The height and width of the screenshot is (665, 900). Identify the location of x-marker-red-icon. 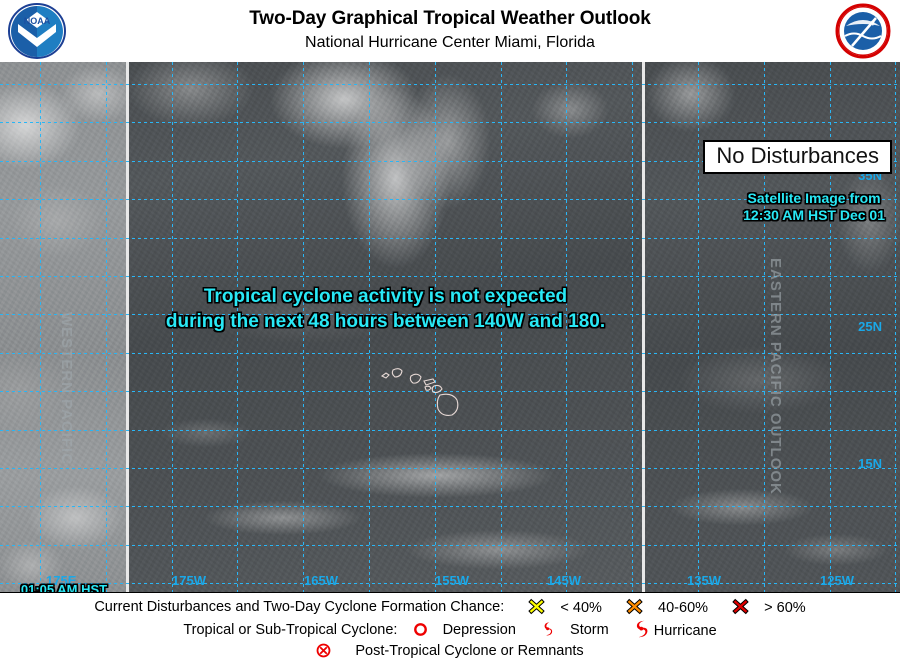
(740, 606).